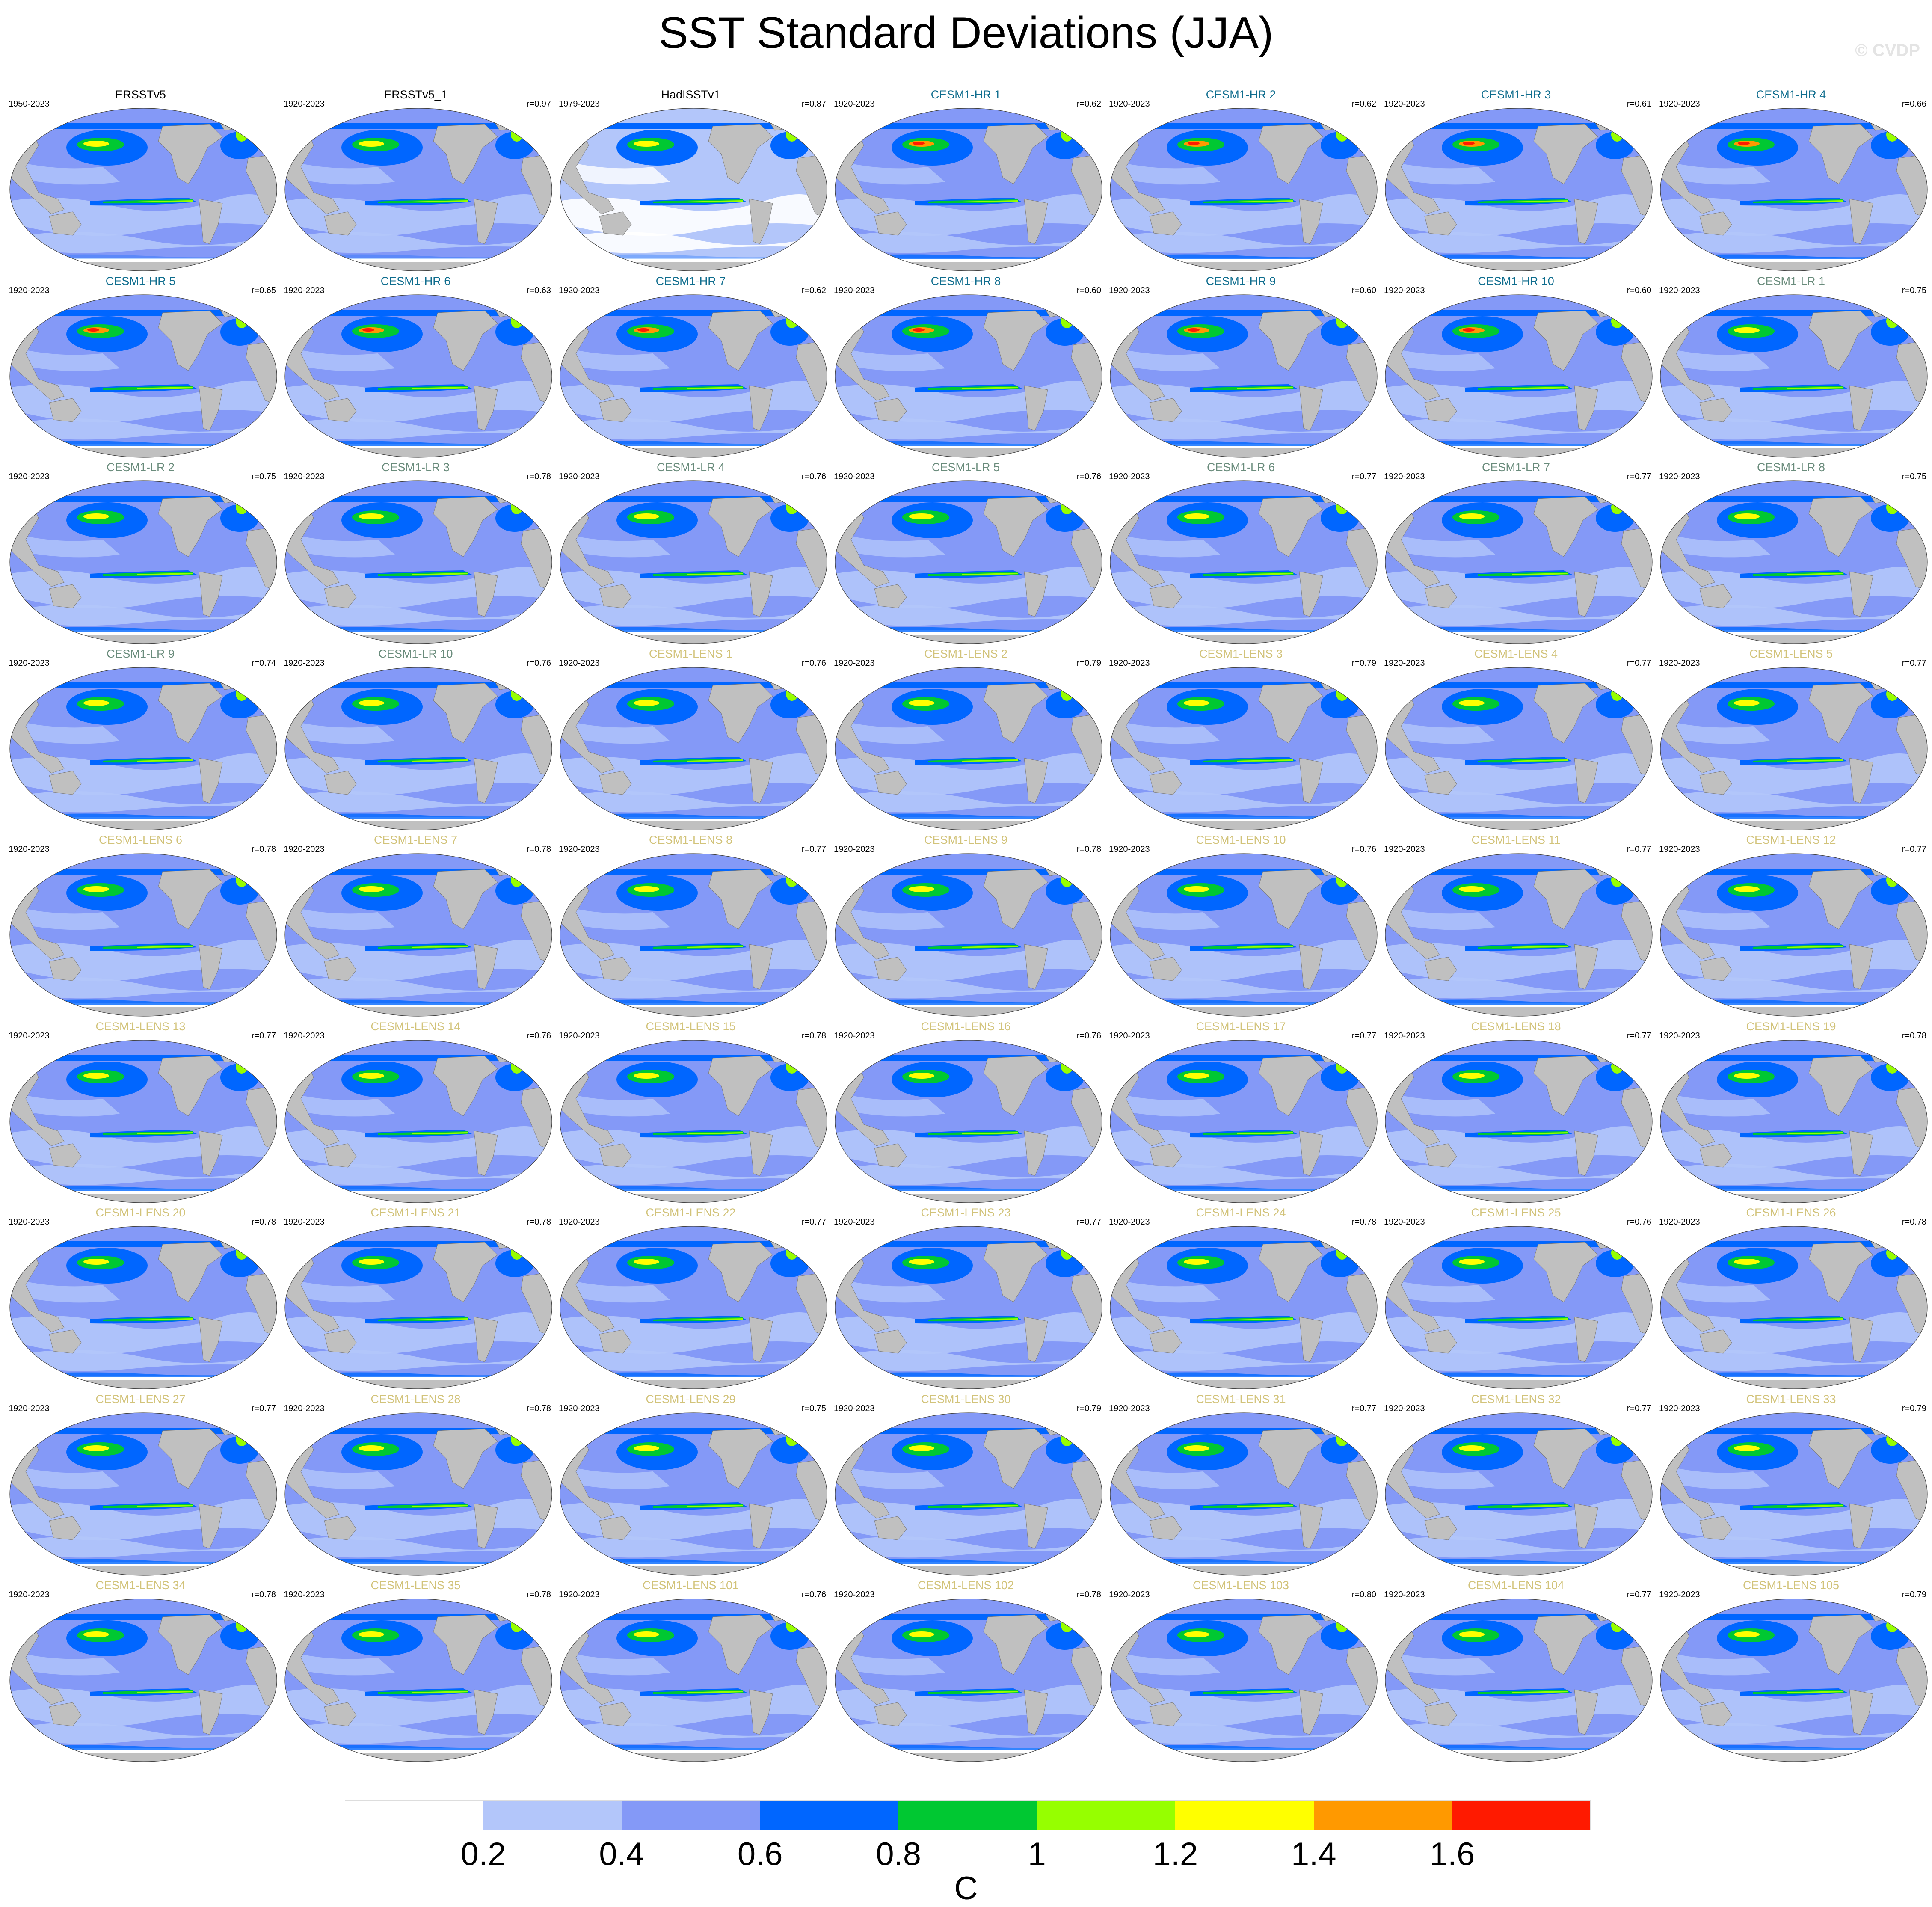  Describe the element at coordinates (966, 839) in the screenshot. I see `panel-title: CESM1-LENS 9` at that location.